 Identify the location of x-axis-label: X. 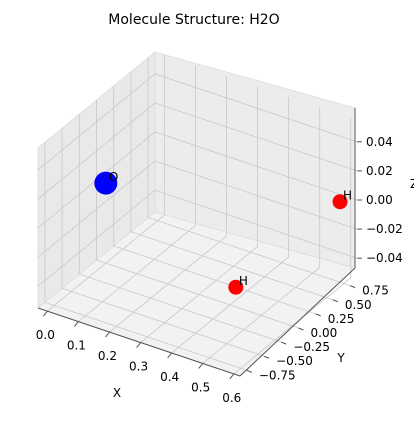
(117, 393).